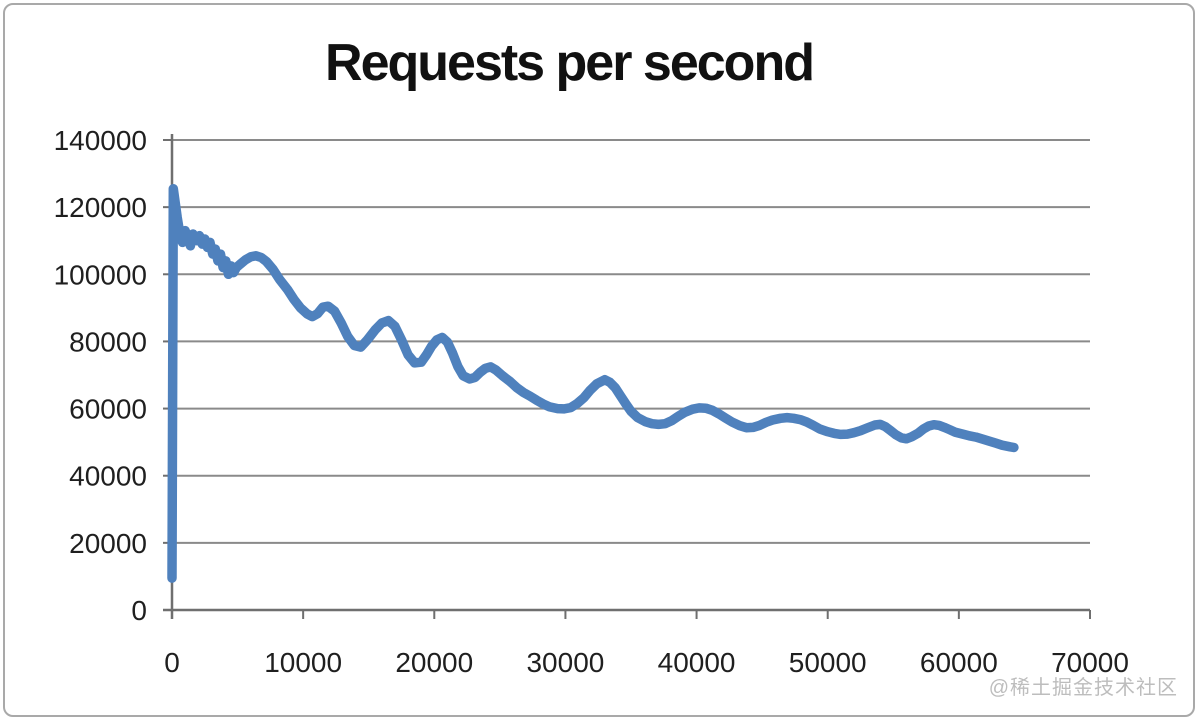 This screenshot has height=720, width=1198. I want to click on x-axis-label: 0, so click(172, 662).